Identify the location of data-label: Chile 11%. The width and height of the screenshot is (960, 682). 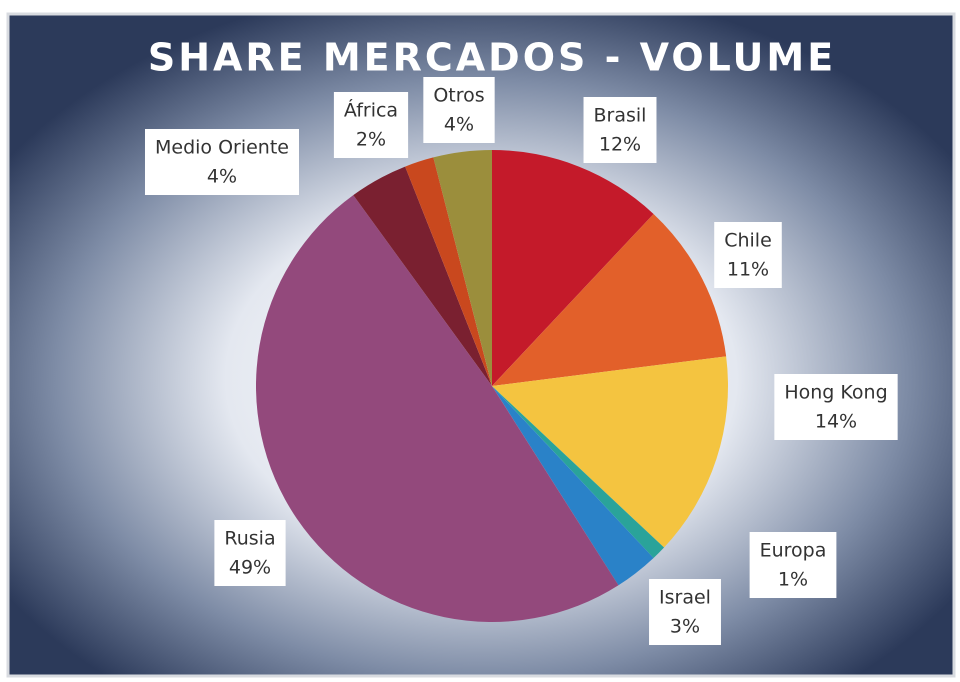
(748, 255).